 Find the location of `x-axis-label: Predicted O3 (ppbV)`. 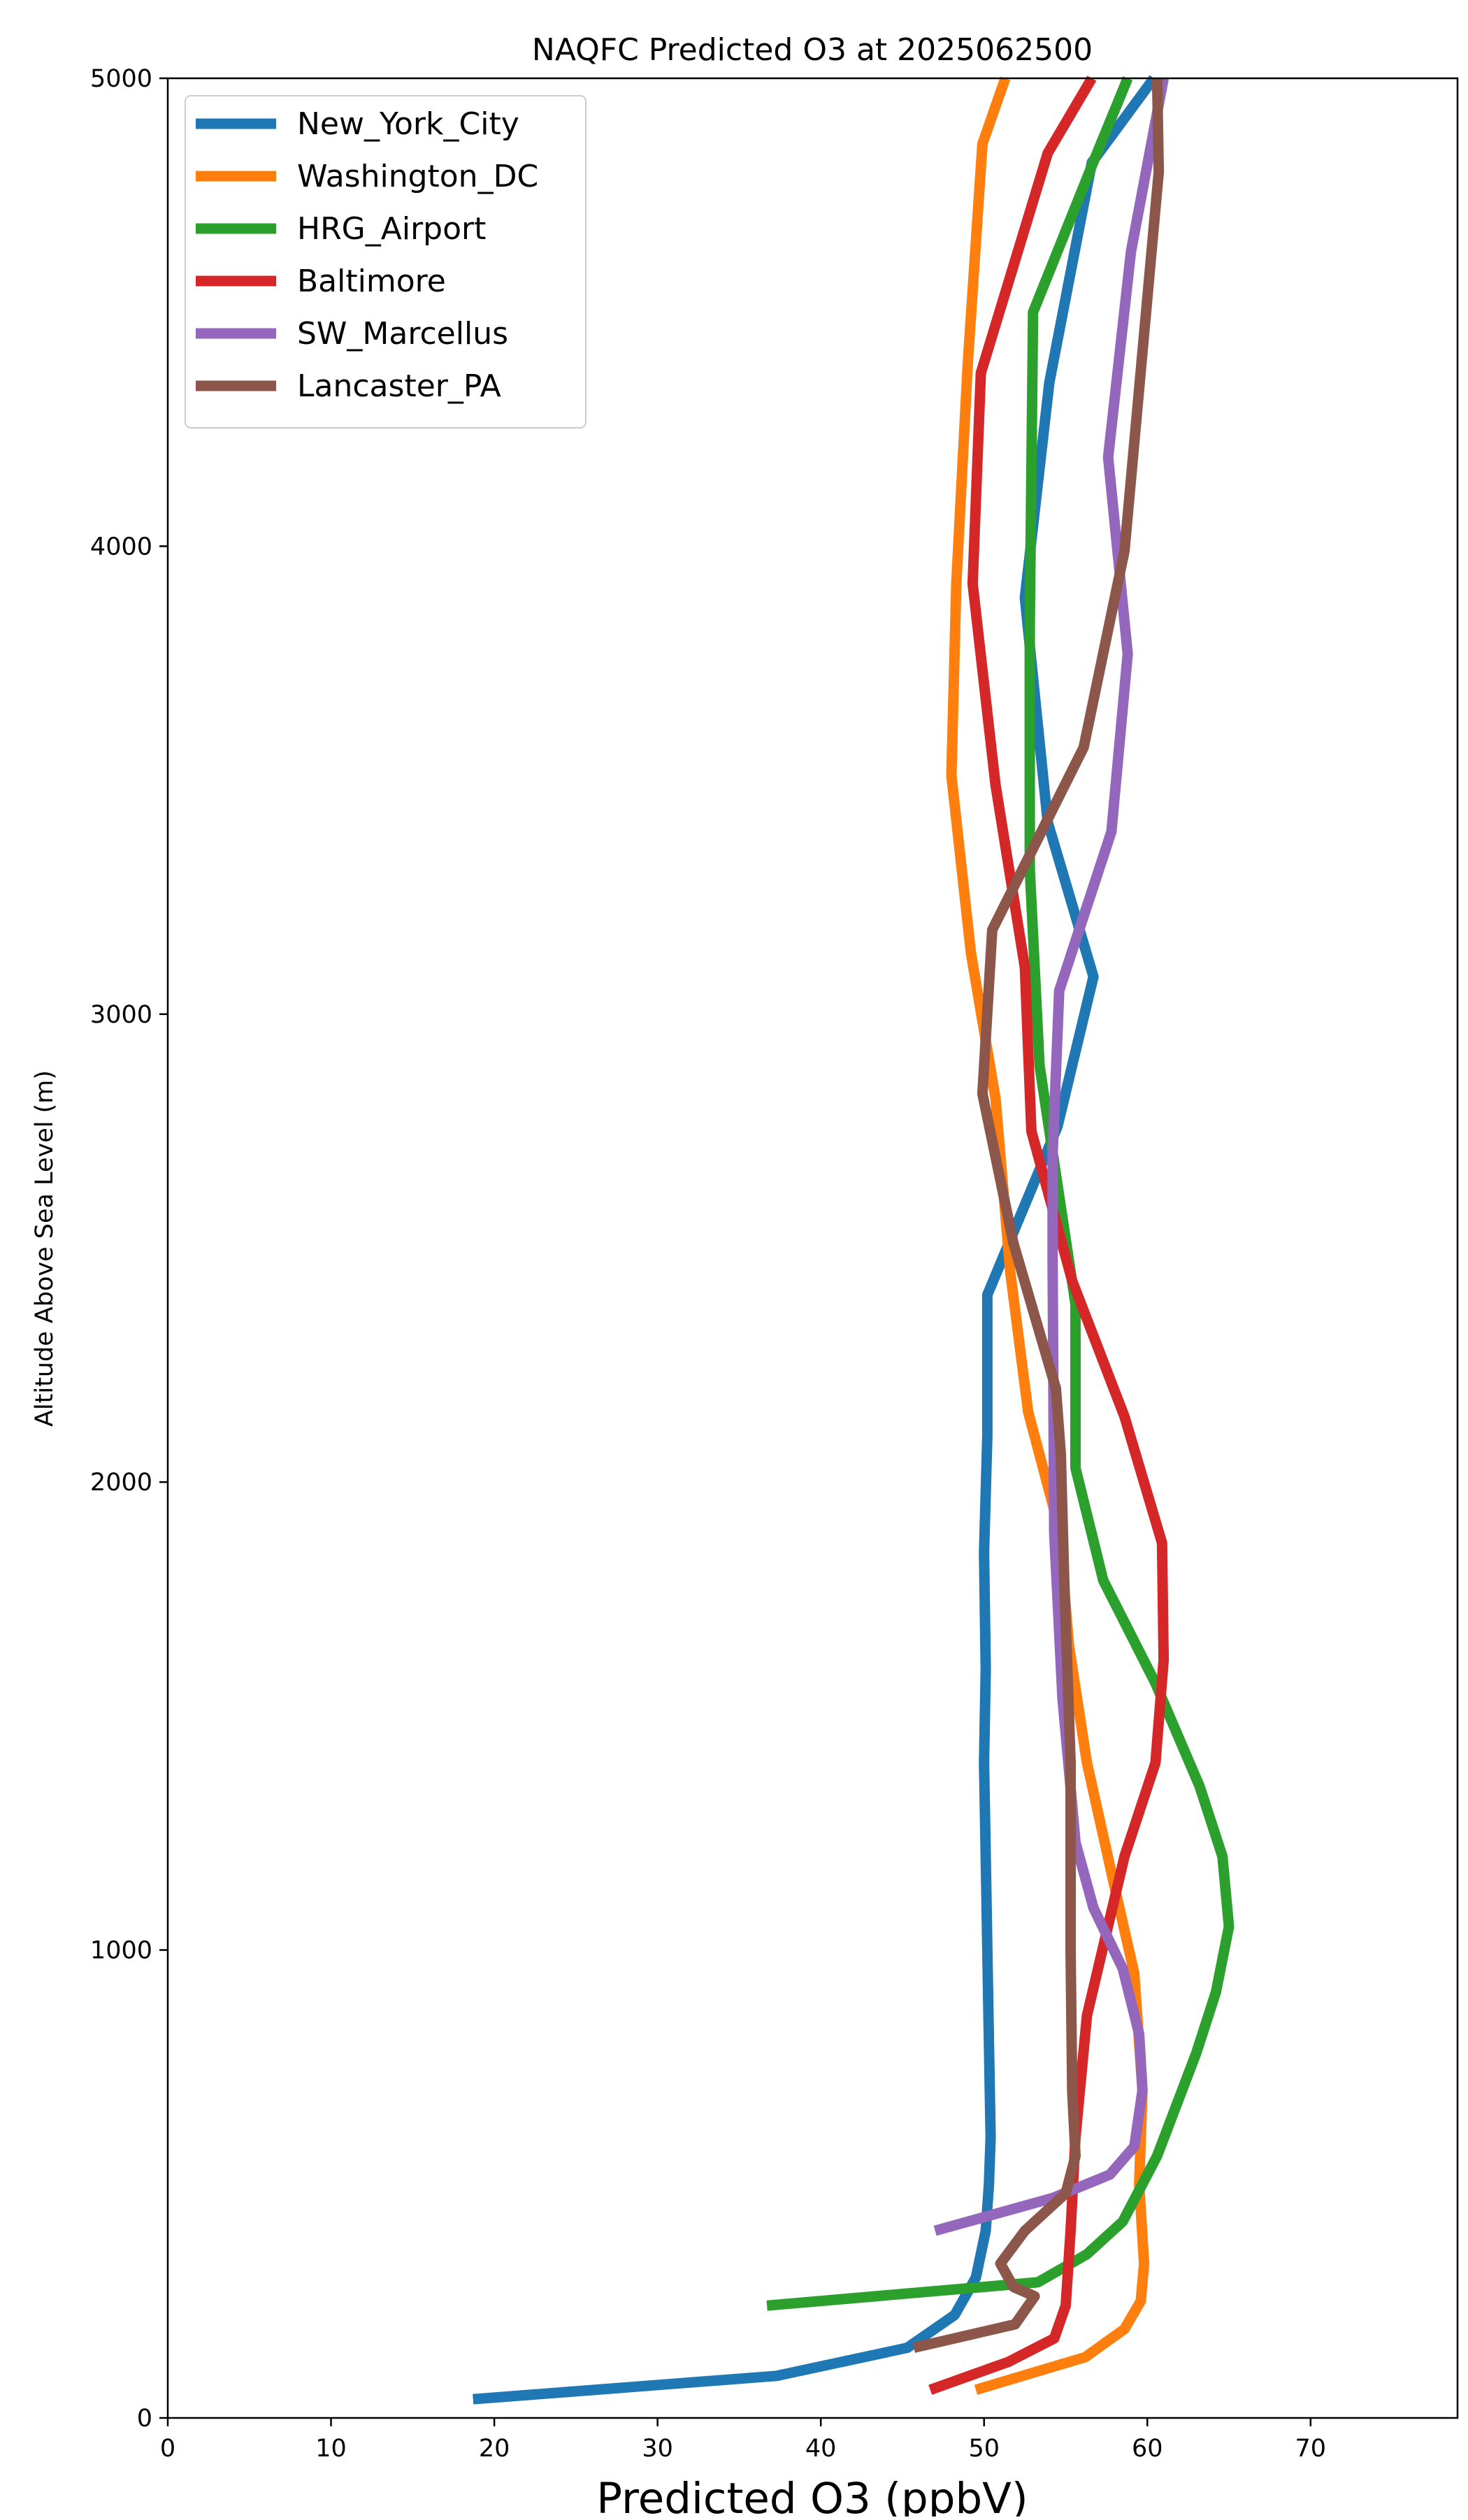

x-axis-label: Predicted O3 (ppbV) is located at coordinates (812, 2496).